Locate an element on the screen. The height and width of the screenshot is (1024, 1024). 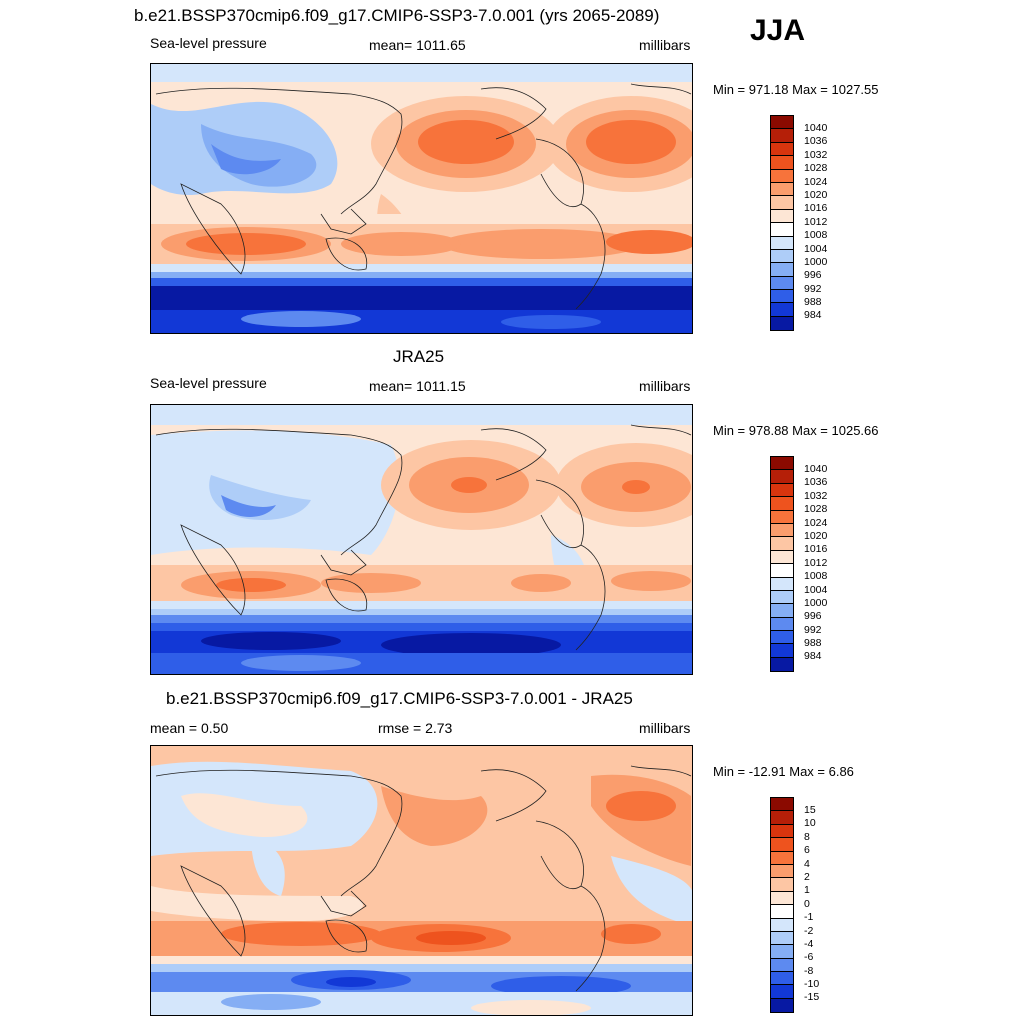
colorbar-tick: -6 is located at coordinates (809, 957).